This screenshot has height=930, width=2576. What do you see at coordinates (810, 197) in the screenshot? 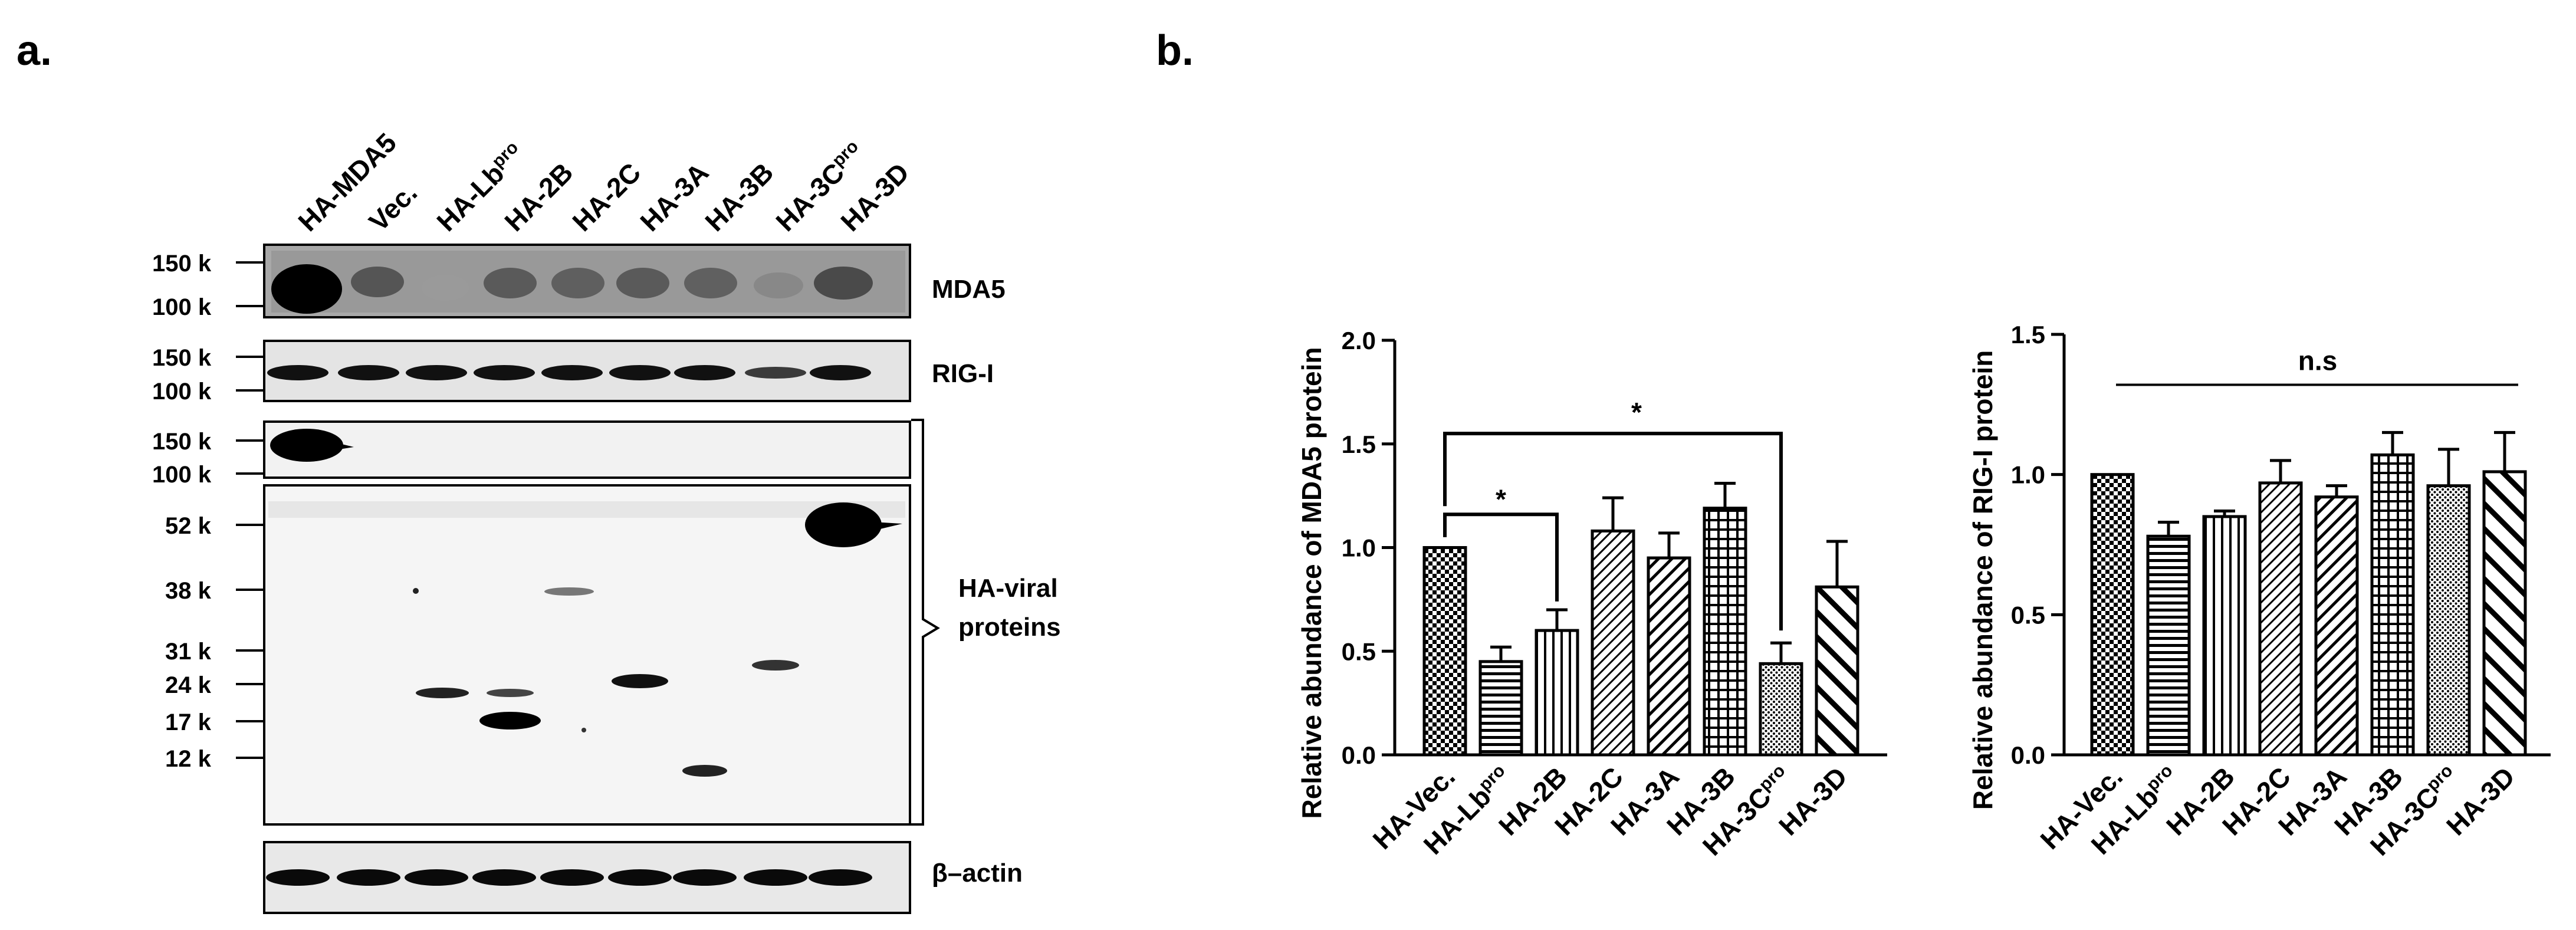
I see `lane-label-text: HA-3C` at bounding box center [810, 197].